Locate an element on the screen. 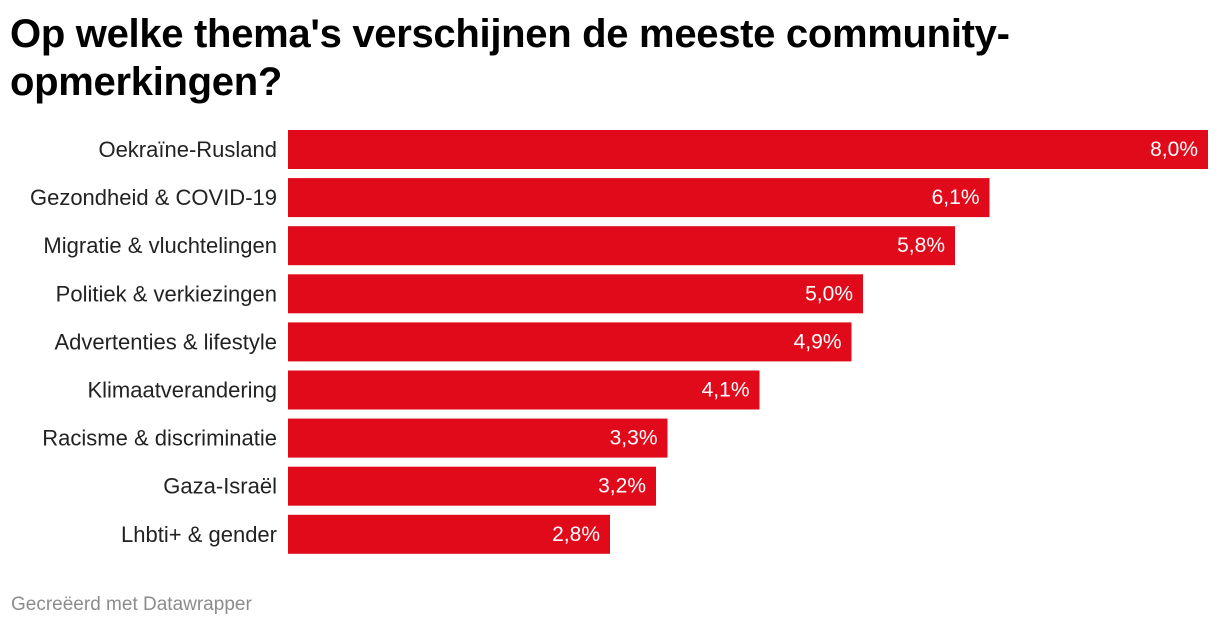 This screenshot has height=630, width=1220. value-label: 5,8% is located at coordinates (921, 245).